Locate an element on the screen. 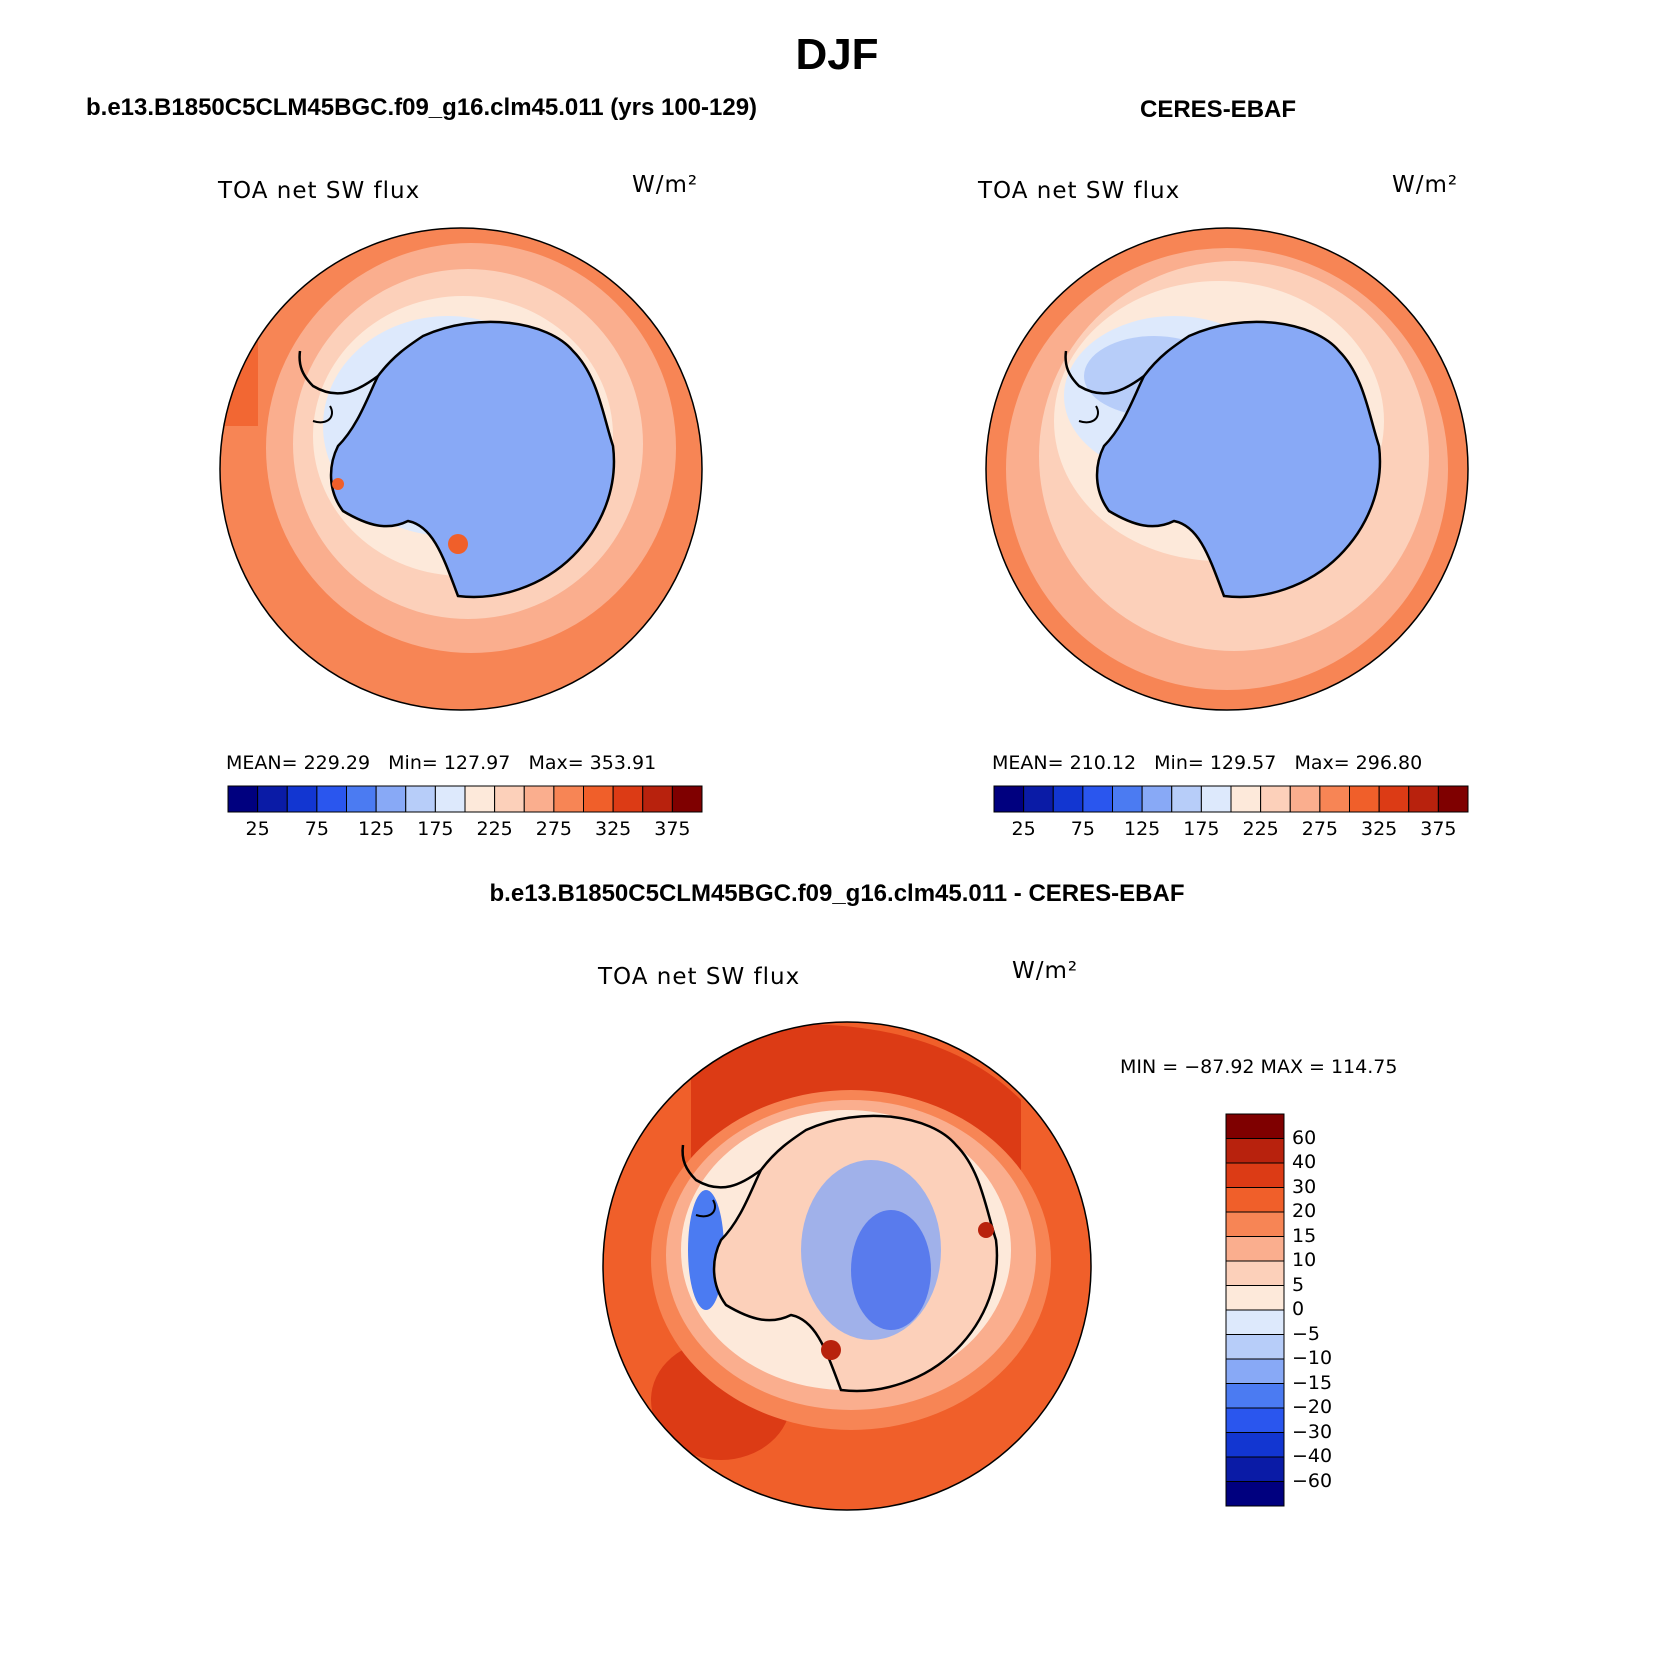 This screenshot has width=1674, height=1677. right-polar-map is located at coordinates (1227, 469).